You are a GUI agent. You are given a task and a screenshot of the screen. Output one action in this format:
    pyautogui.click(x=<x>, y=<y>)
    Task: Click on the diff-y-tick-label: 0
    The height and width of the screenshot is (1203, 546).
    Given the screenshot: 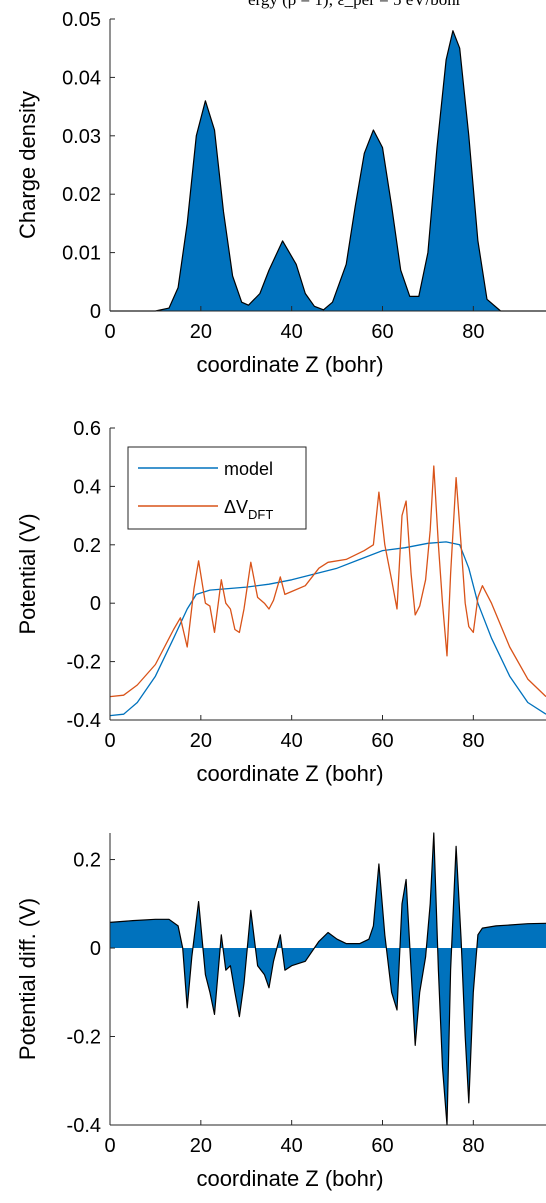 What is the action you would take?
    pyautogui.click(x=95, y=949)
    